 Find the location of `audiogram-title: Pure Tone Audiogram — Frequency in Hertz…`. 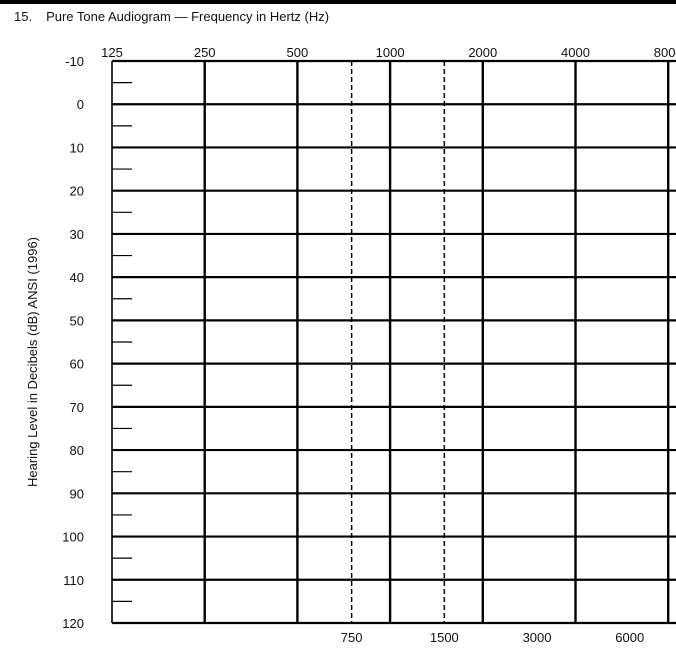

audiogram-title: Pure Tone Audiogram — Frequency in Hertz… is located at coordinates (188, 16).